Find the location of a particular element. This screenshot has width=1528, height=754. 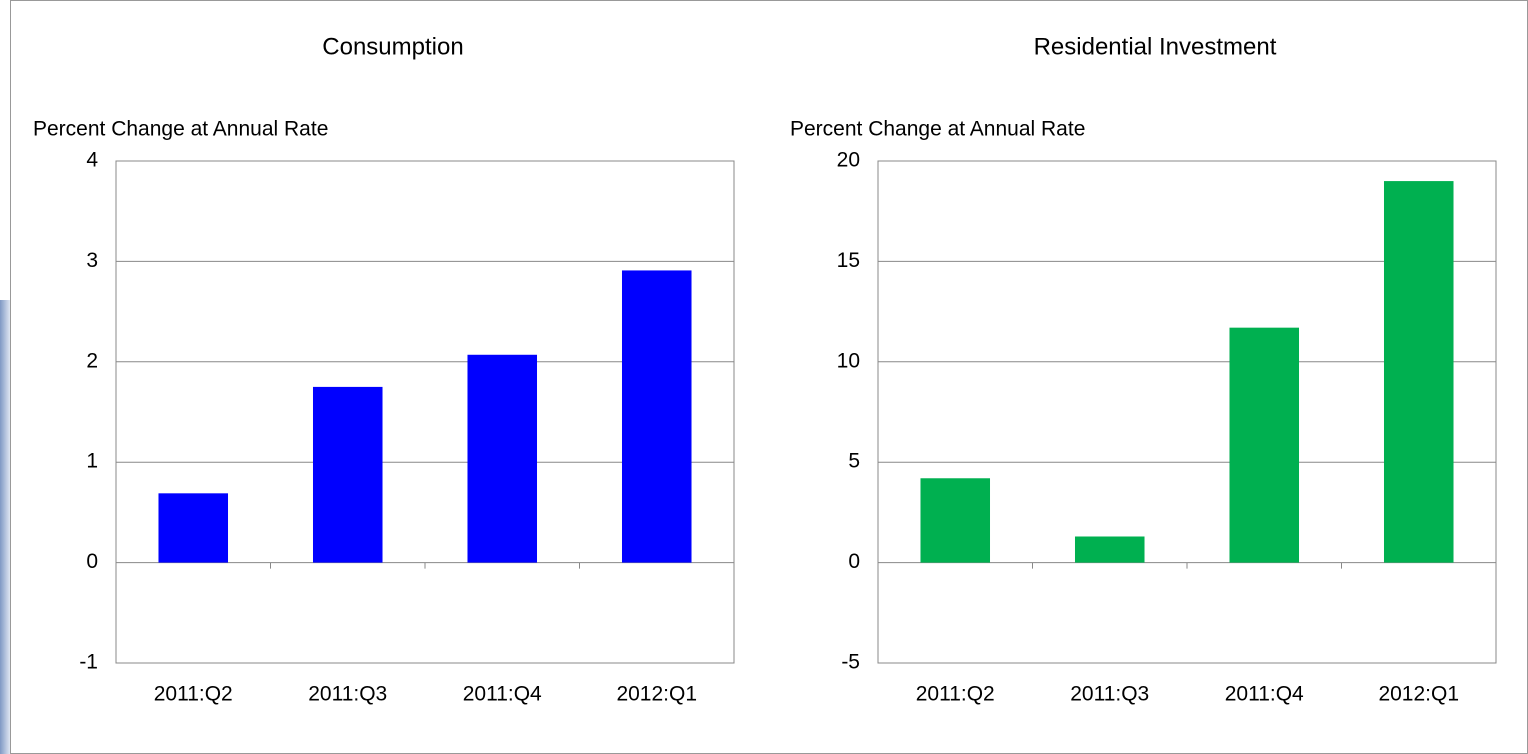

y-tick-label: 15 is located at coordinates (848, 260).